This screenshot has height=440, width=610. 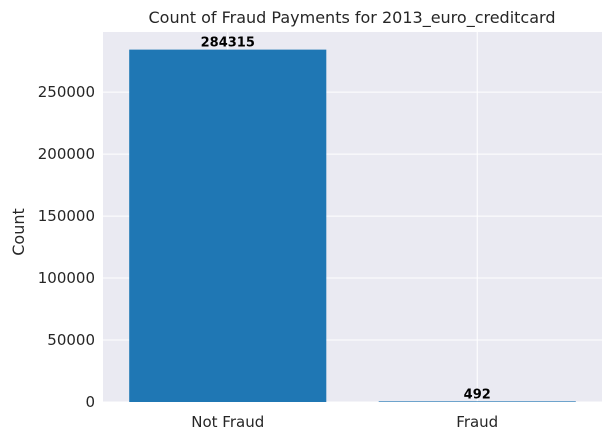 What do you see at coordinates (66, 154) in the screenshot?
I see `y-tick-label: 200000` at bounding box center [66, 154].